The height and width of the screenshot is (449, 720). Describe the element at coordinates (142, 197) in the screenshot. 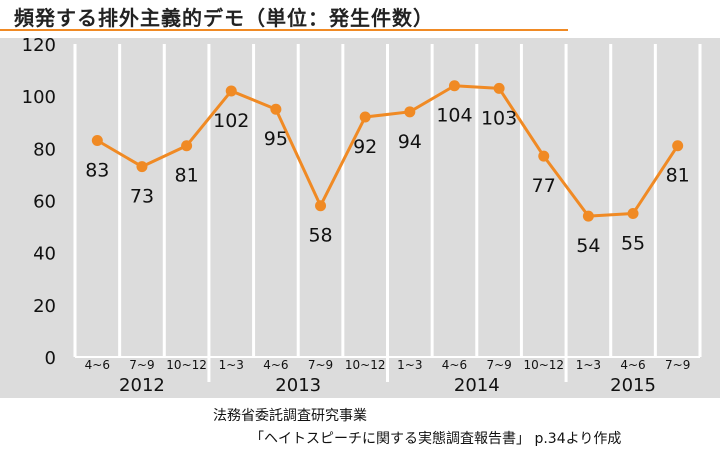

I see `data-label: 73` at that location.